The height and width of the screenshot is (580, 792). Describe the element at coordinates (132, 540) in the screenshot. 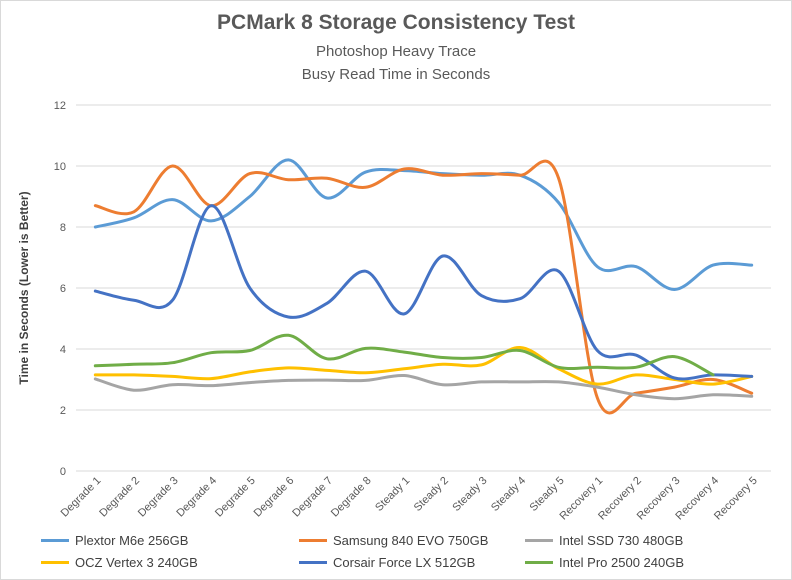

I see `legend-label: Plextor M6e 256GB` at that location.